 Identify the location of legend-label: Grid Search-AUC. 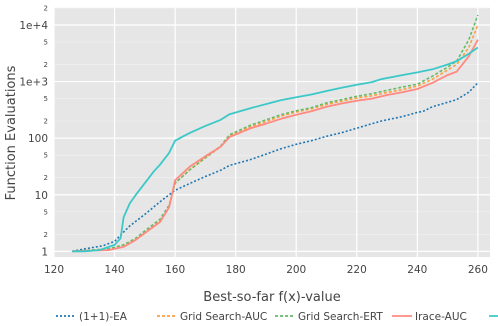
(223, 317).